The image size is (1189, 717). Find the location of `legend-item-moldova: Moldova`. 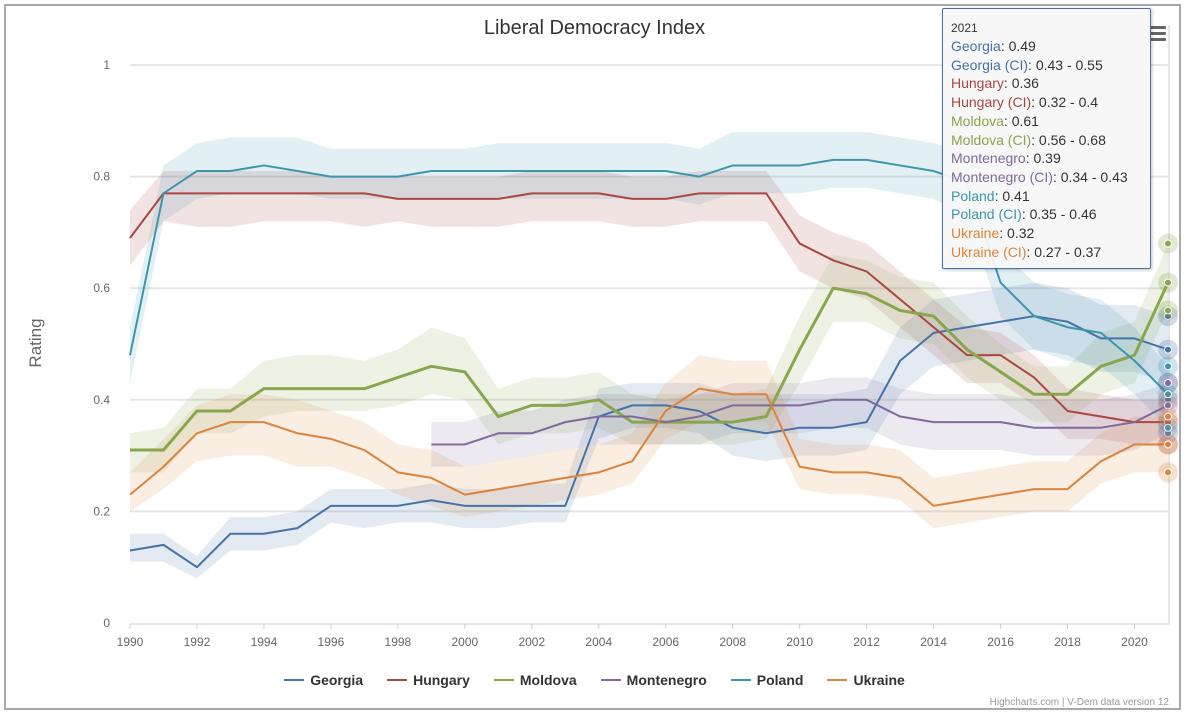

legend-item-moldova: Moldova is located at coordinates (535, 680).